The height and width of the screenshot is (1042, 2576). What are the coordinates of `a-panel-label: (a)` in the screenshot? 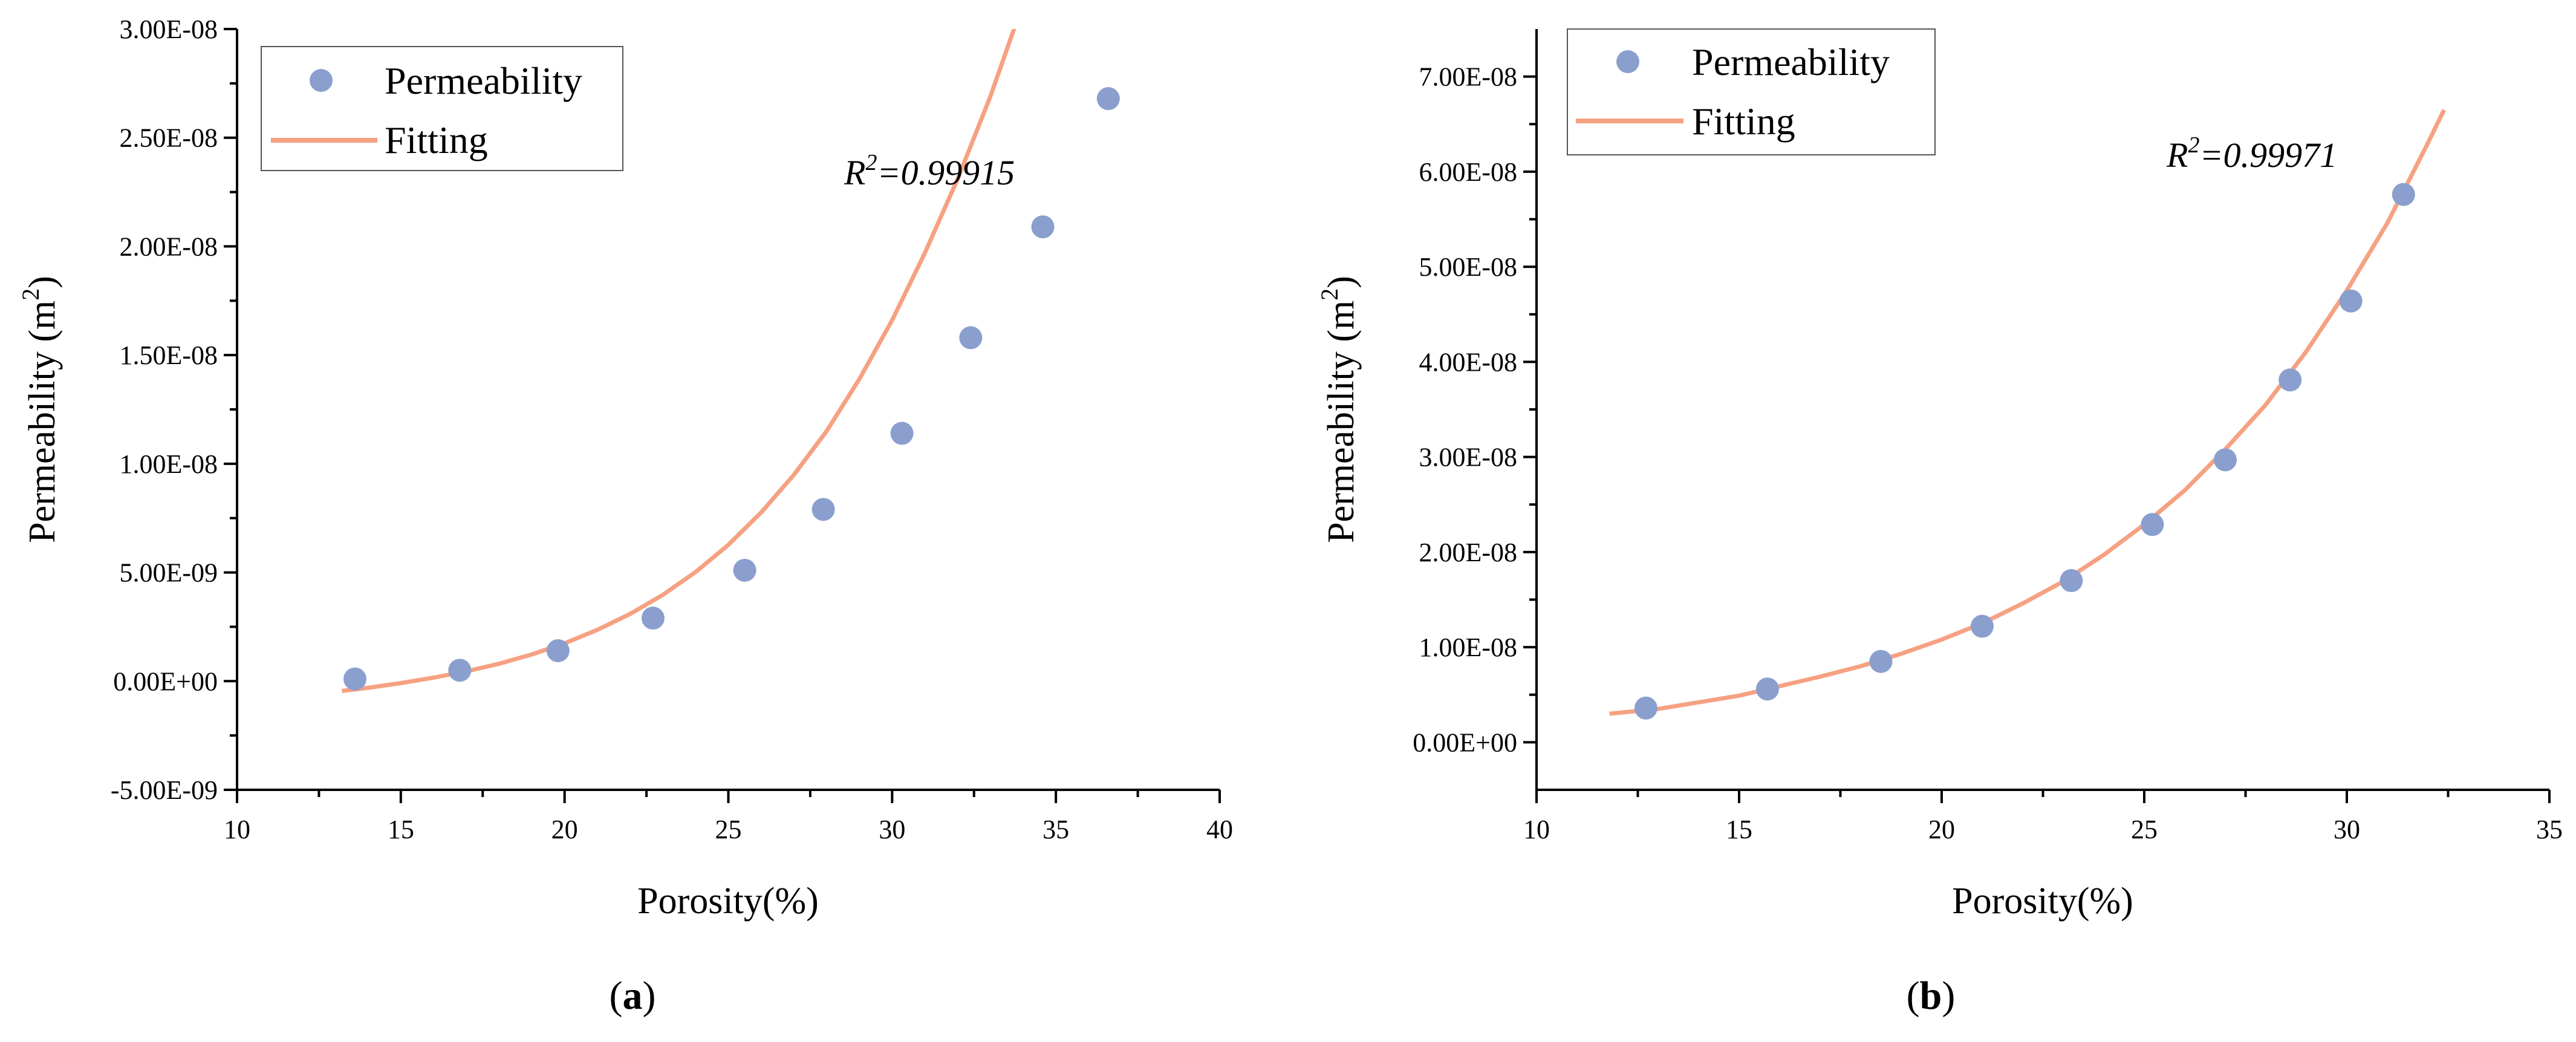 It's located at (633, 996).